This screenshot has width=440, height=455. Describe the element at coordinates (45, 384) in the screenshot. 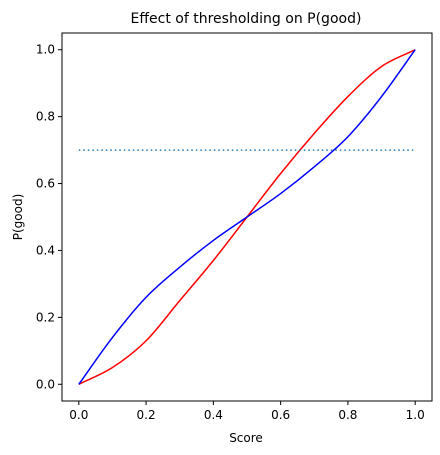

I see `y-tick-label: 0.0` at that location.